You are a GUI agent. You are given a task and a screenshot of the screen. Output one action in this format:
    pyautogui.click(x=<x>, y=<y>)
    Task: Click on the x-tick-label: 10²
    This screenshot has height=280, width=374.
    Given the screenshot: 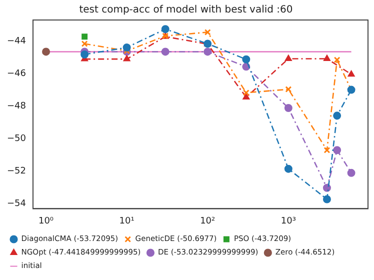 What is the action you would take?
    pyautogui.click(x=208, y=221)
    